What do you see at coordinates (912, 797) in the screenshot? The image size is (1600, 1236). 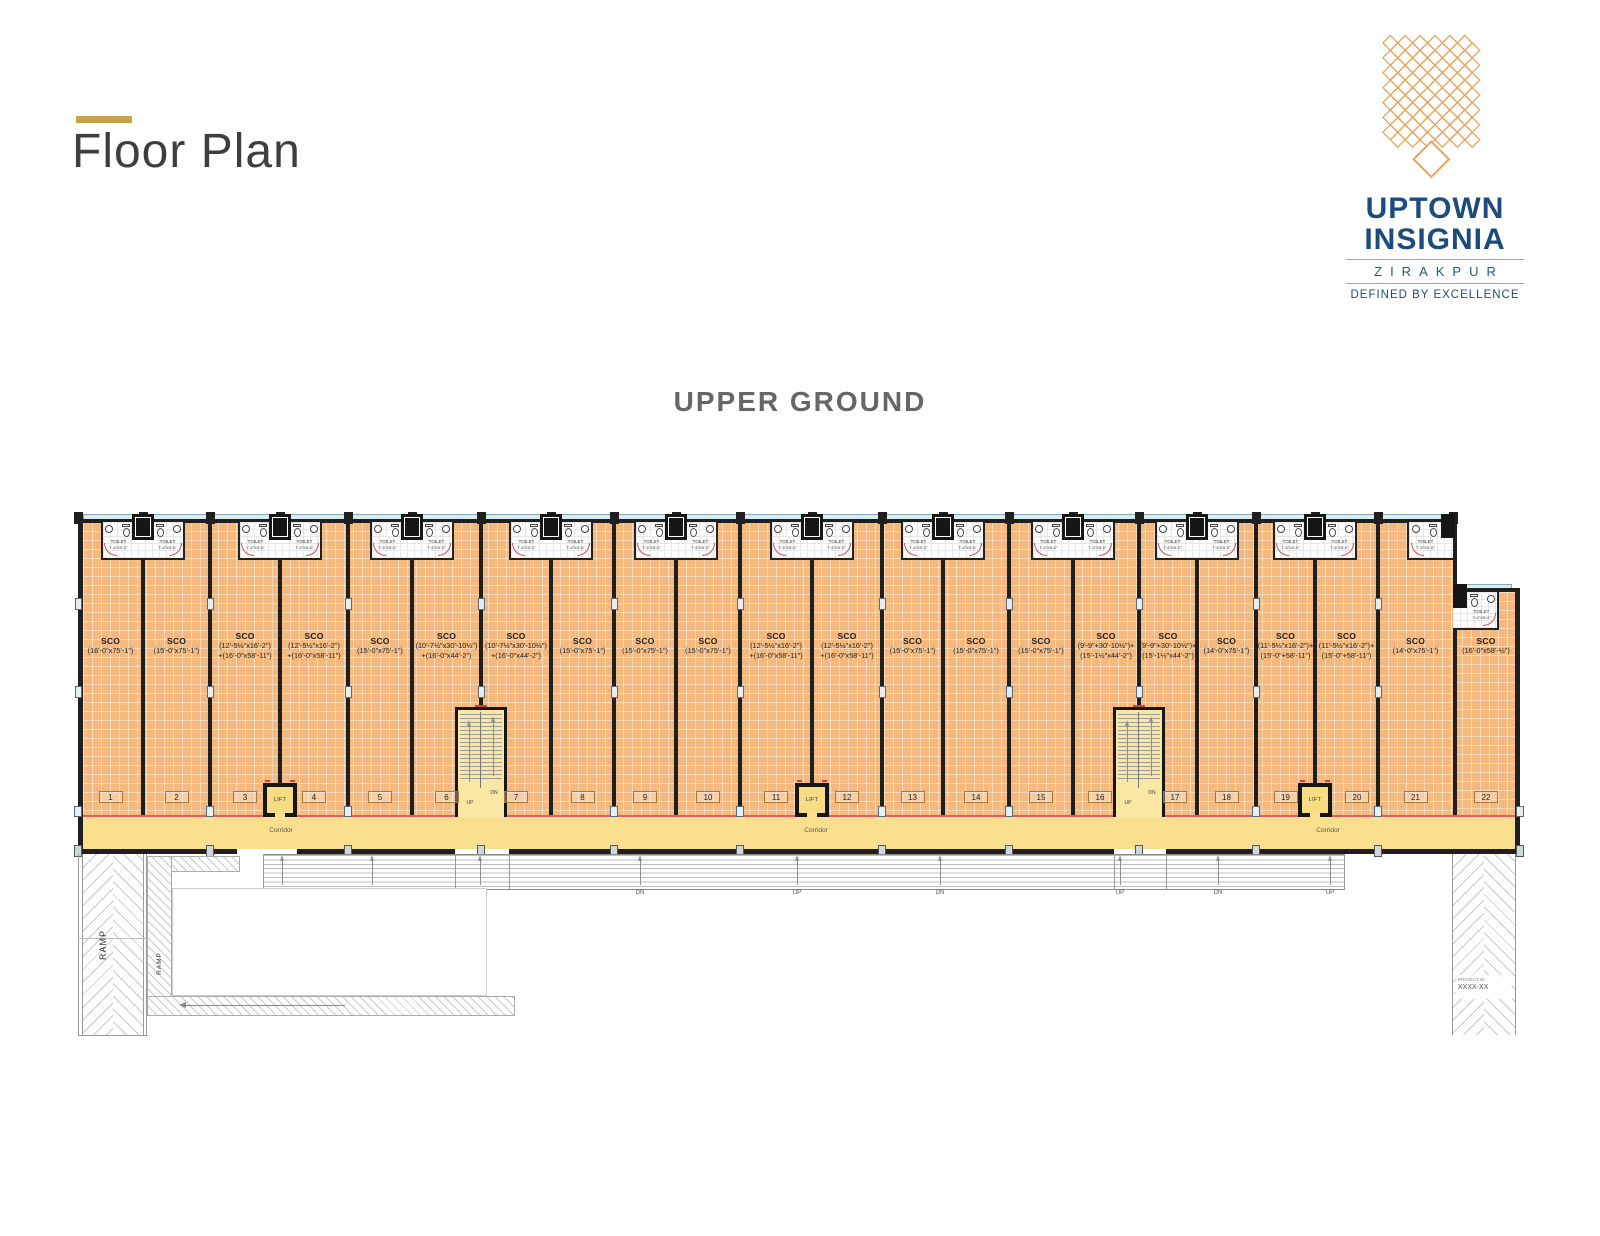 I see `unit-number-badge: 13` at bounding box center [912, 797].